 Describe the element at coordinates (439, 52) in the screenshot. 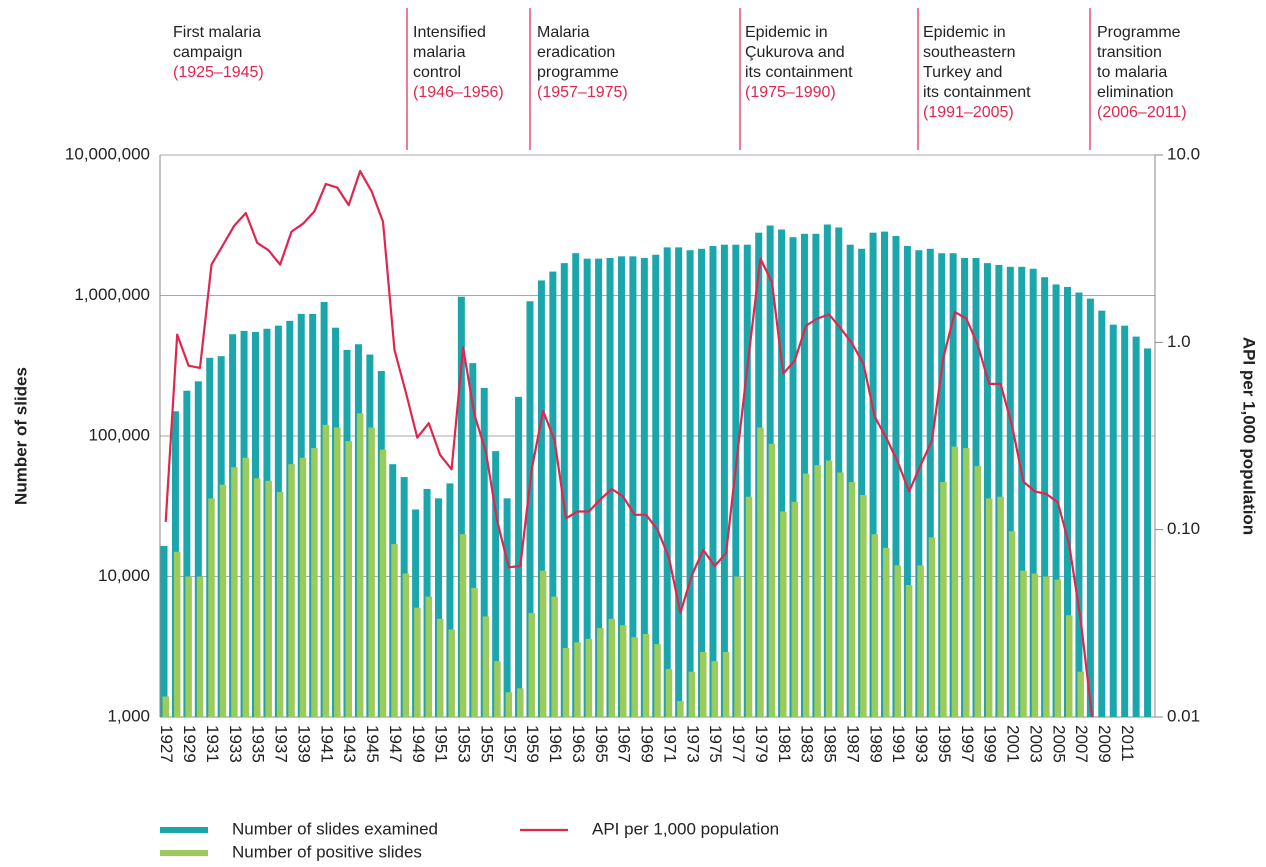

I see `period-label: malaria` at that location.